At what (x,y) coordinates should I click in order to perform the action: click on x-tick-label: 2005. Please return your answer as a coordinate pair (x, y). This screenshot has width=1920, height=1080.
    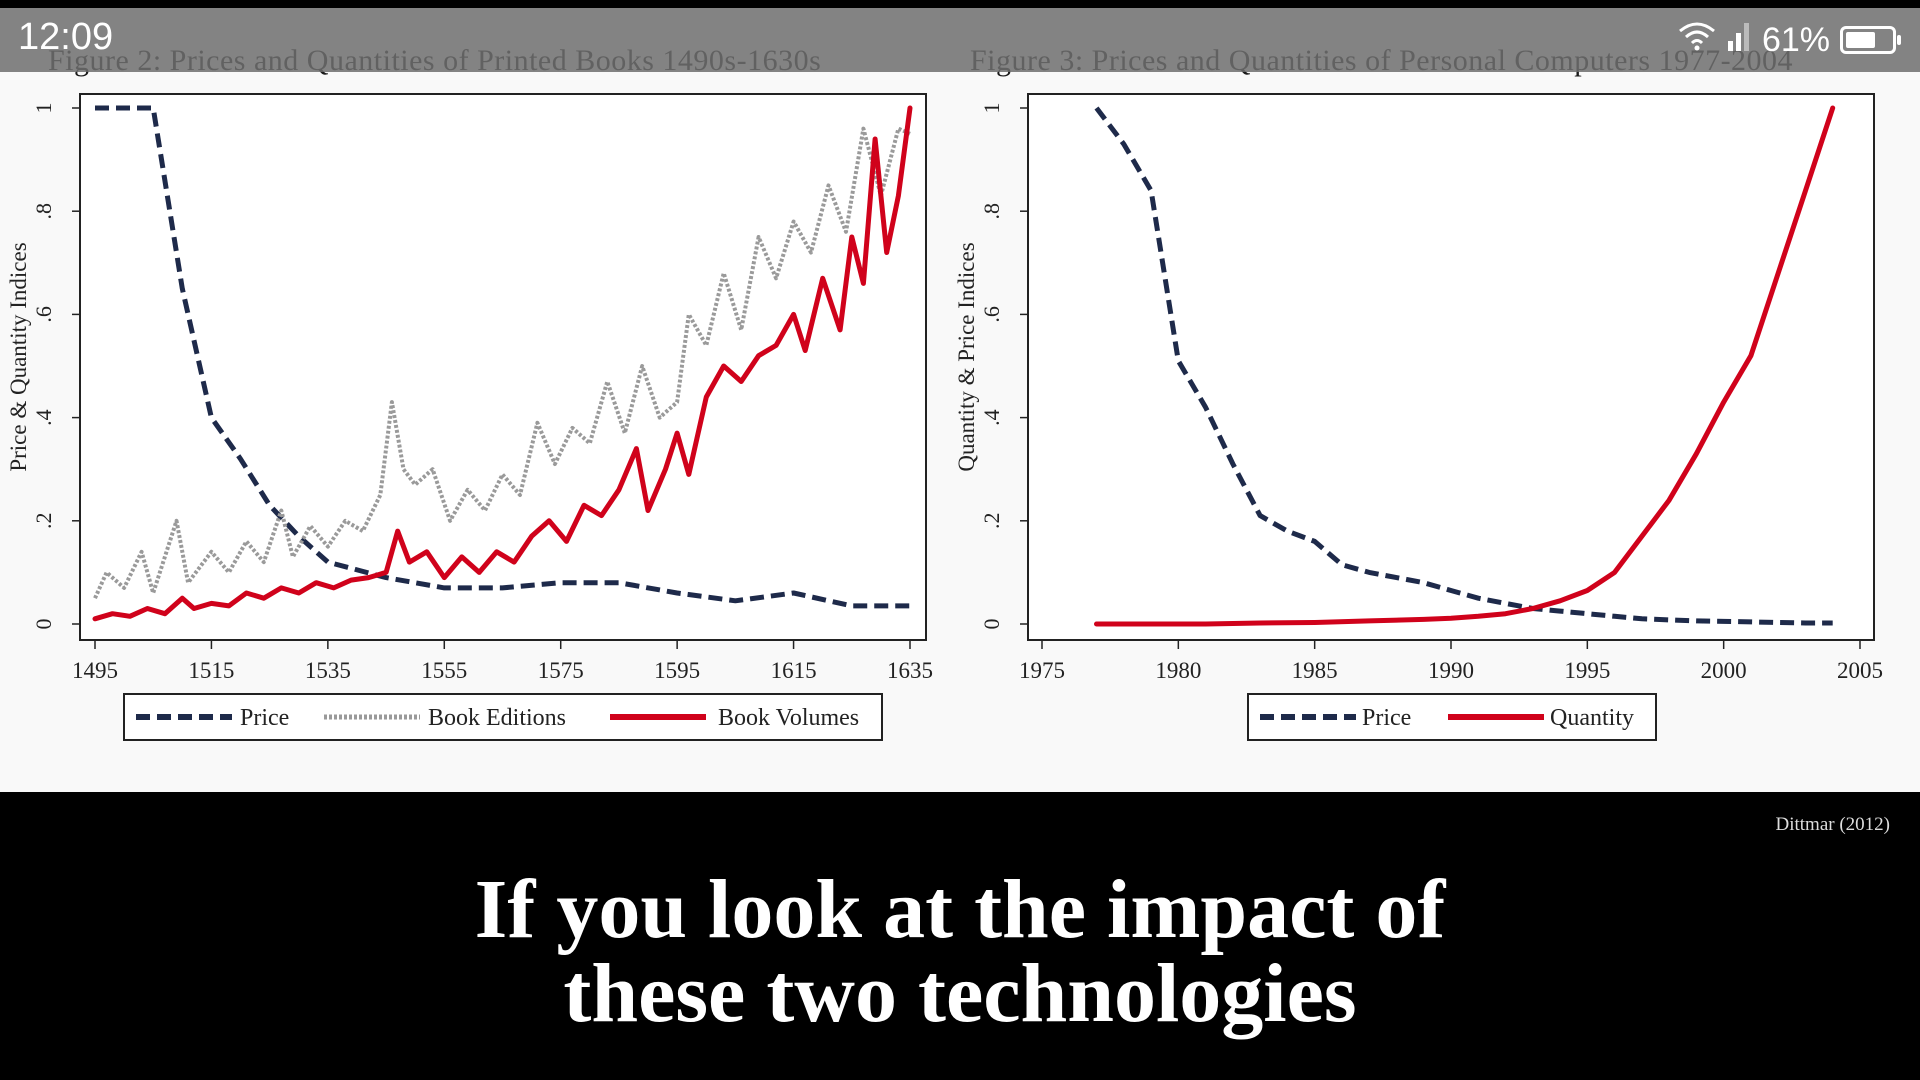
    Looking at the image, I should click on (1860, 670).